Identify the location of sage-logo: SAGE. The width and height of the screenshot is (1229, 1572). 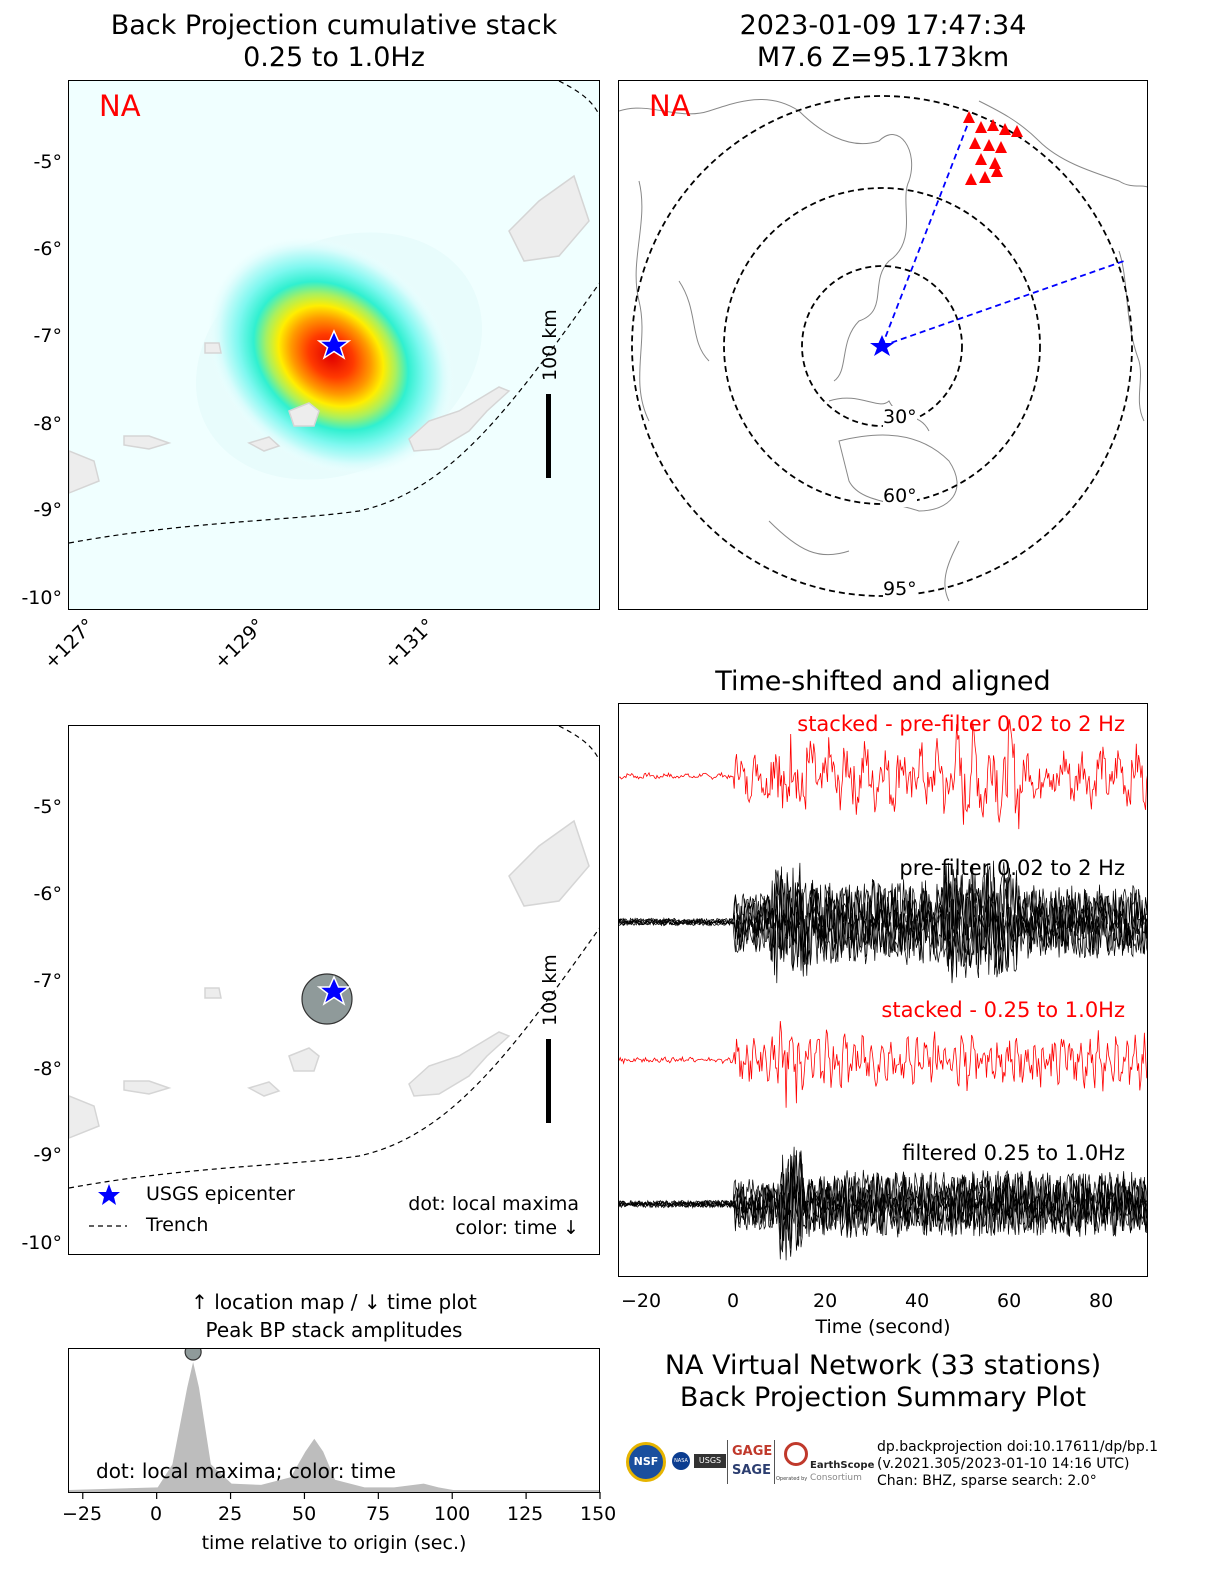
(751, 1470).